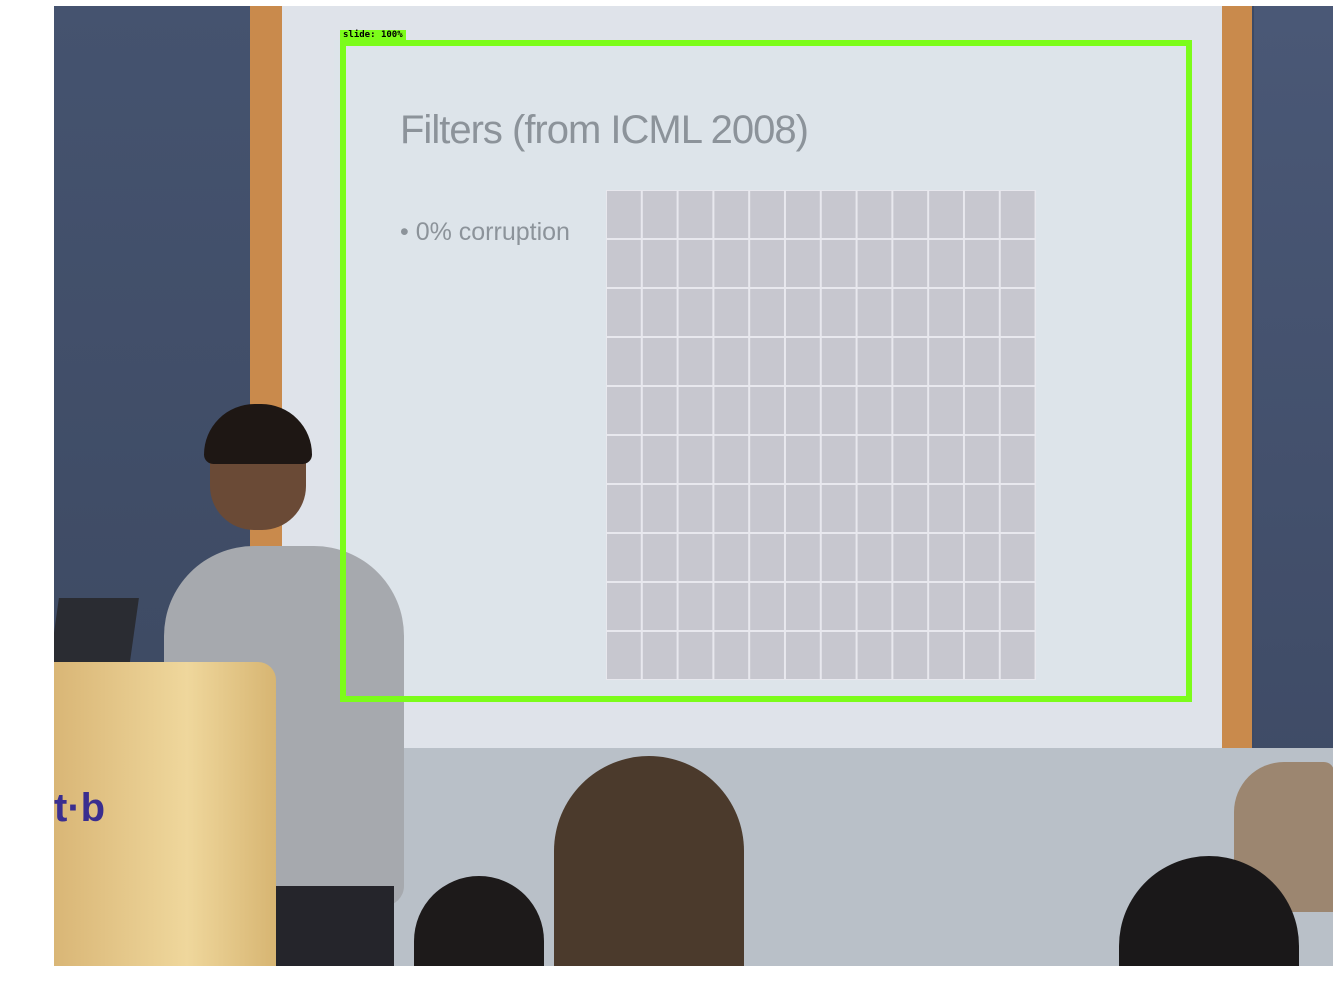 This screenshot has height=996, width=1333. I want to click on detection-label: slide: 100%, so click(373, 35).